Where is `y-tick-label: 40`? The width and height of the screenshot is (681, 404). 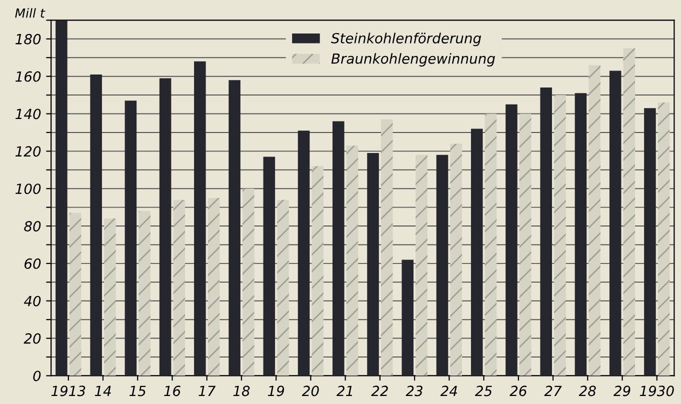
y-tick-label: 40 is located at coordinates (32, 301).